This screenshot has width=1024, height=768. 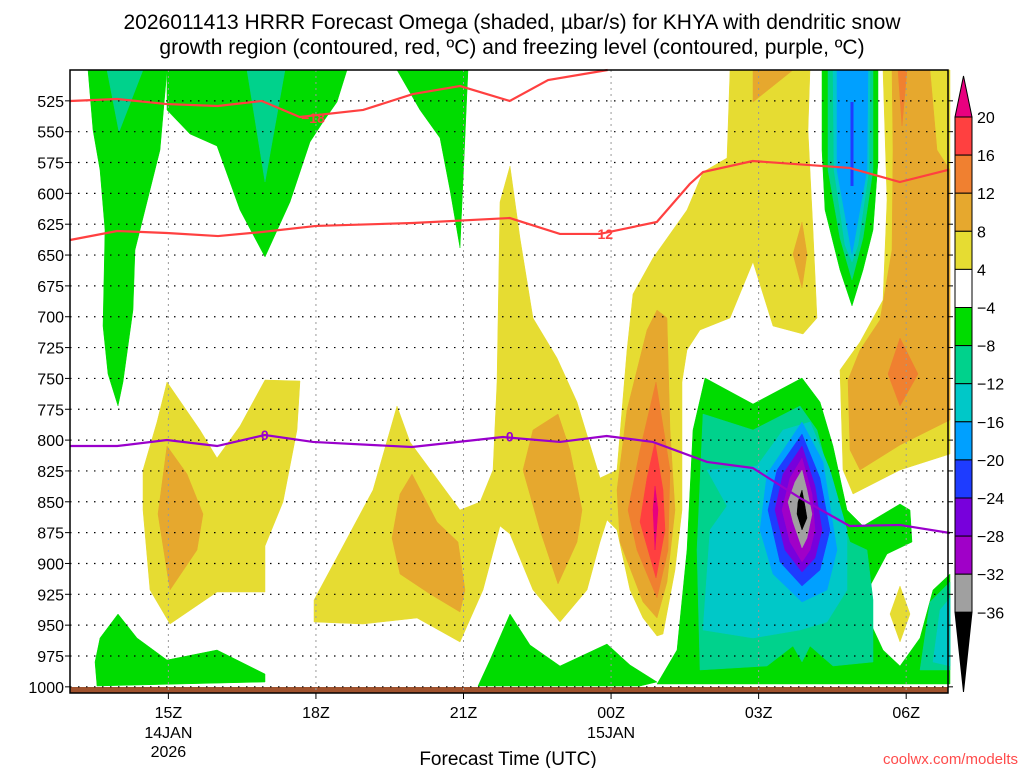 I want to click on x-tick-label: 15Z, so click(x=169, y=713).